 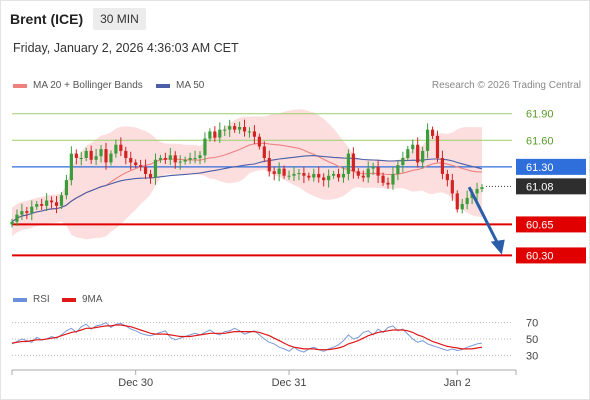 What do you see at coordinates (126, 48) in the screenshot?
I see `chart-datetime: Friday, January 2, 2026 4:36:03 AM CET` at bounding box center [126, 48].